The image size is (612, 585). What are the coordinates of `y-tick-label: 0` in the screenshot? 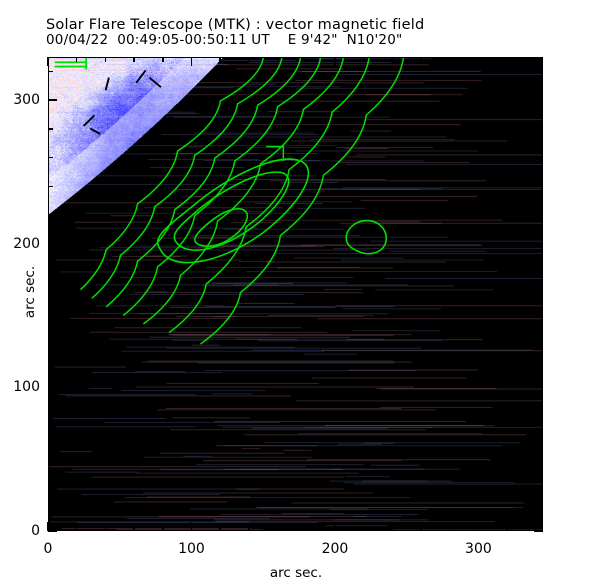 It's located at (35, 531).